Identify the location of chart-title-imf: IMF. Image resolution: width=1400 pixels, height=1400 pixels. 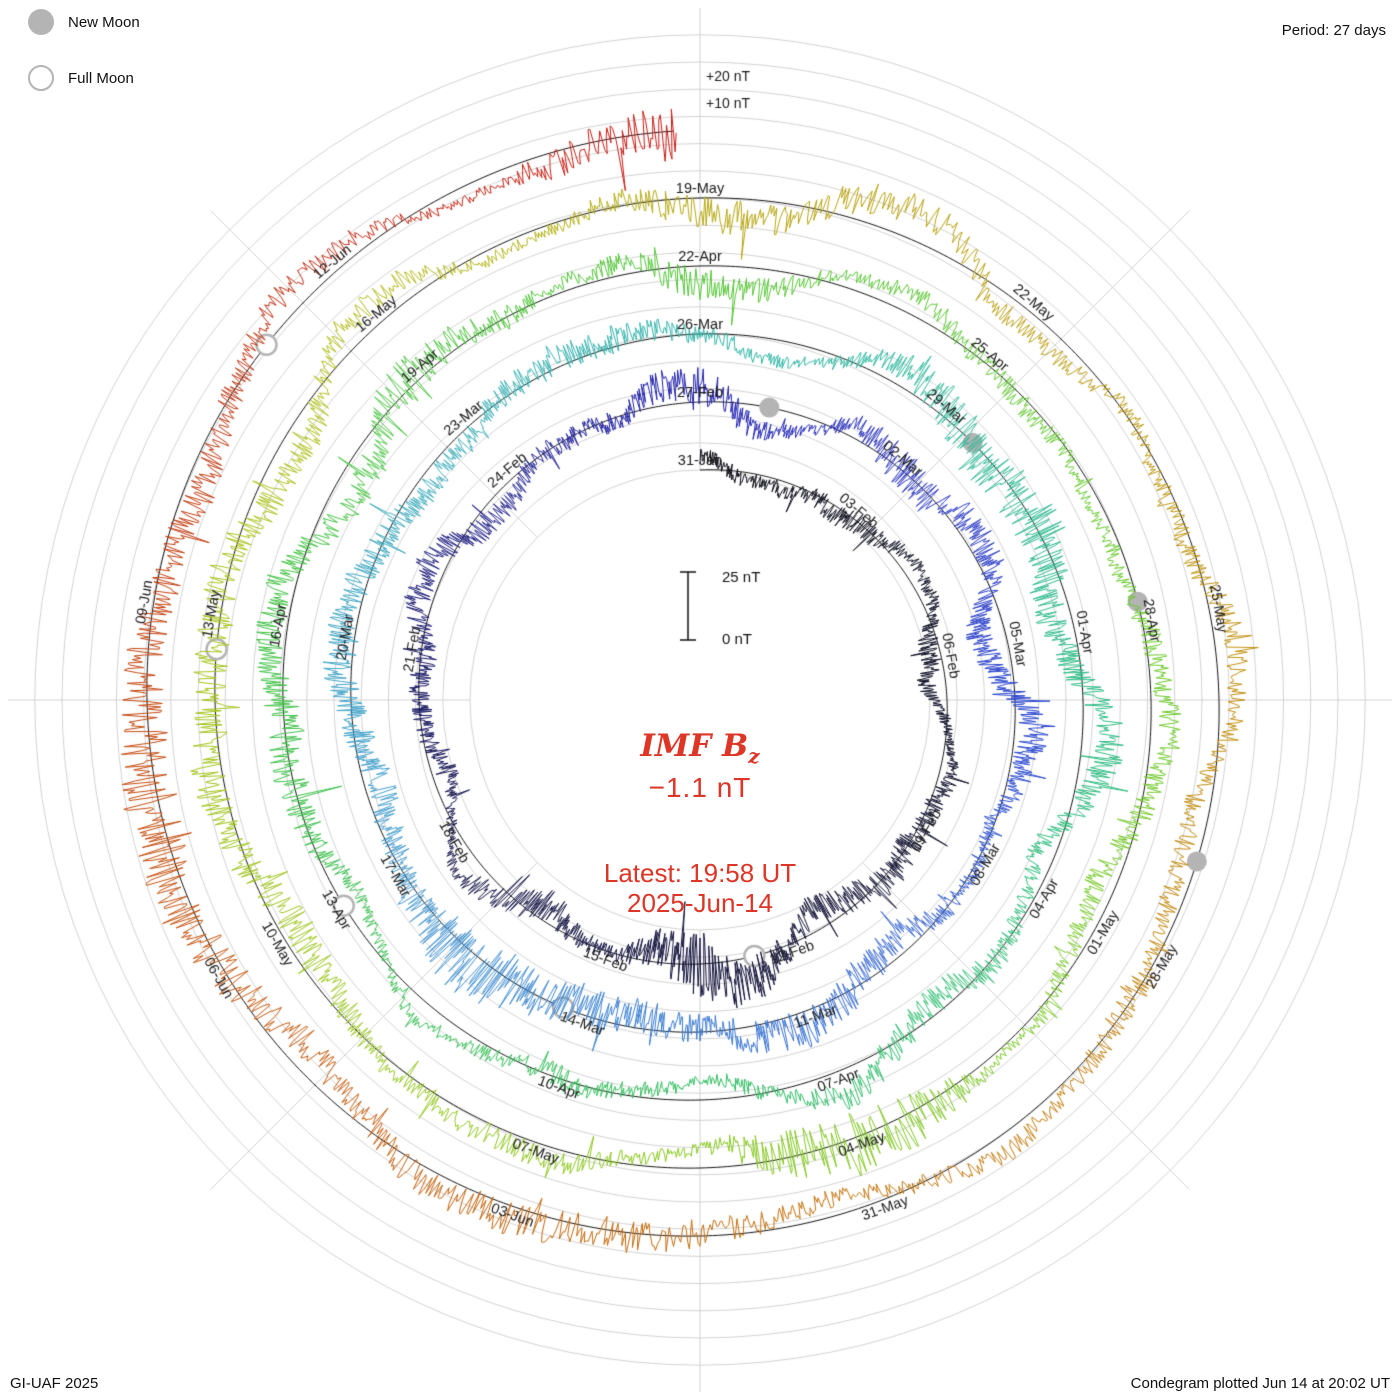
(681, 746).